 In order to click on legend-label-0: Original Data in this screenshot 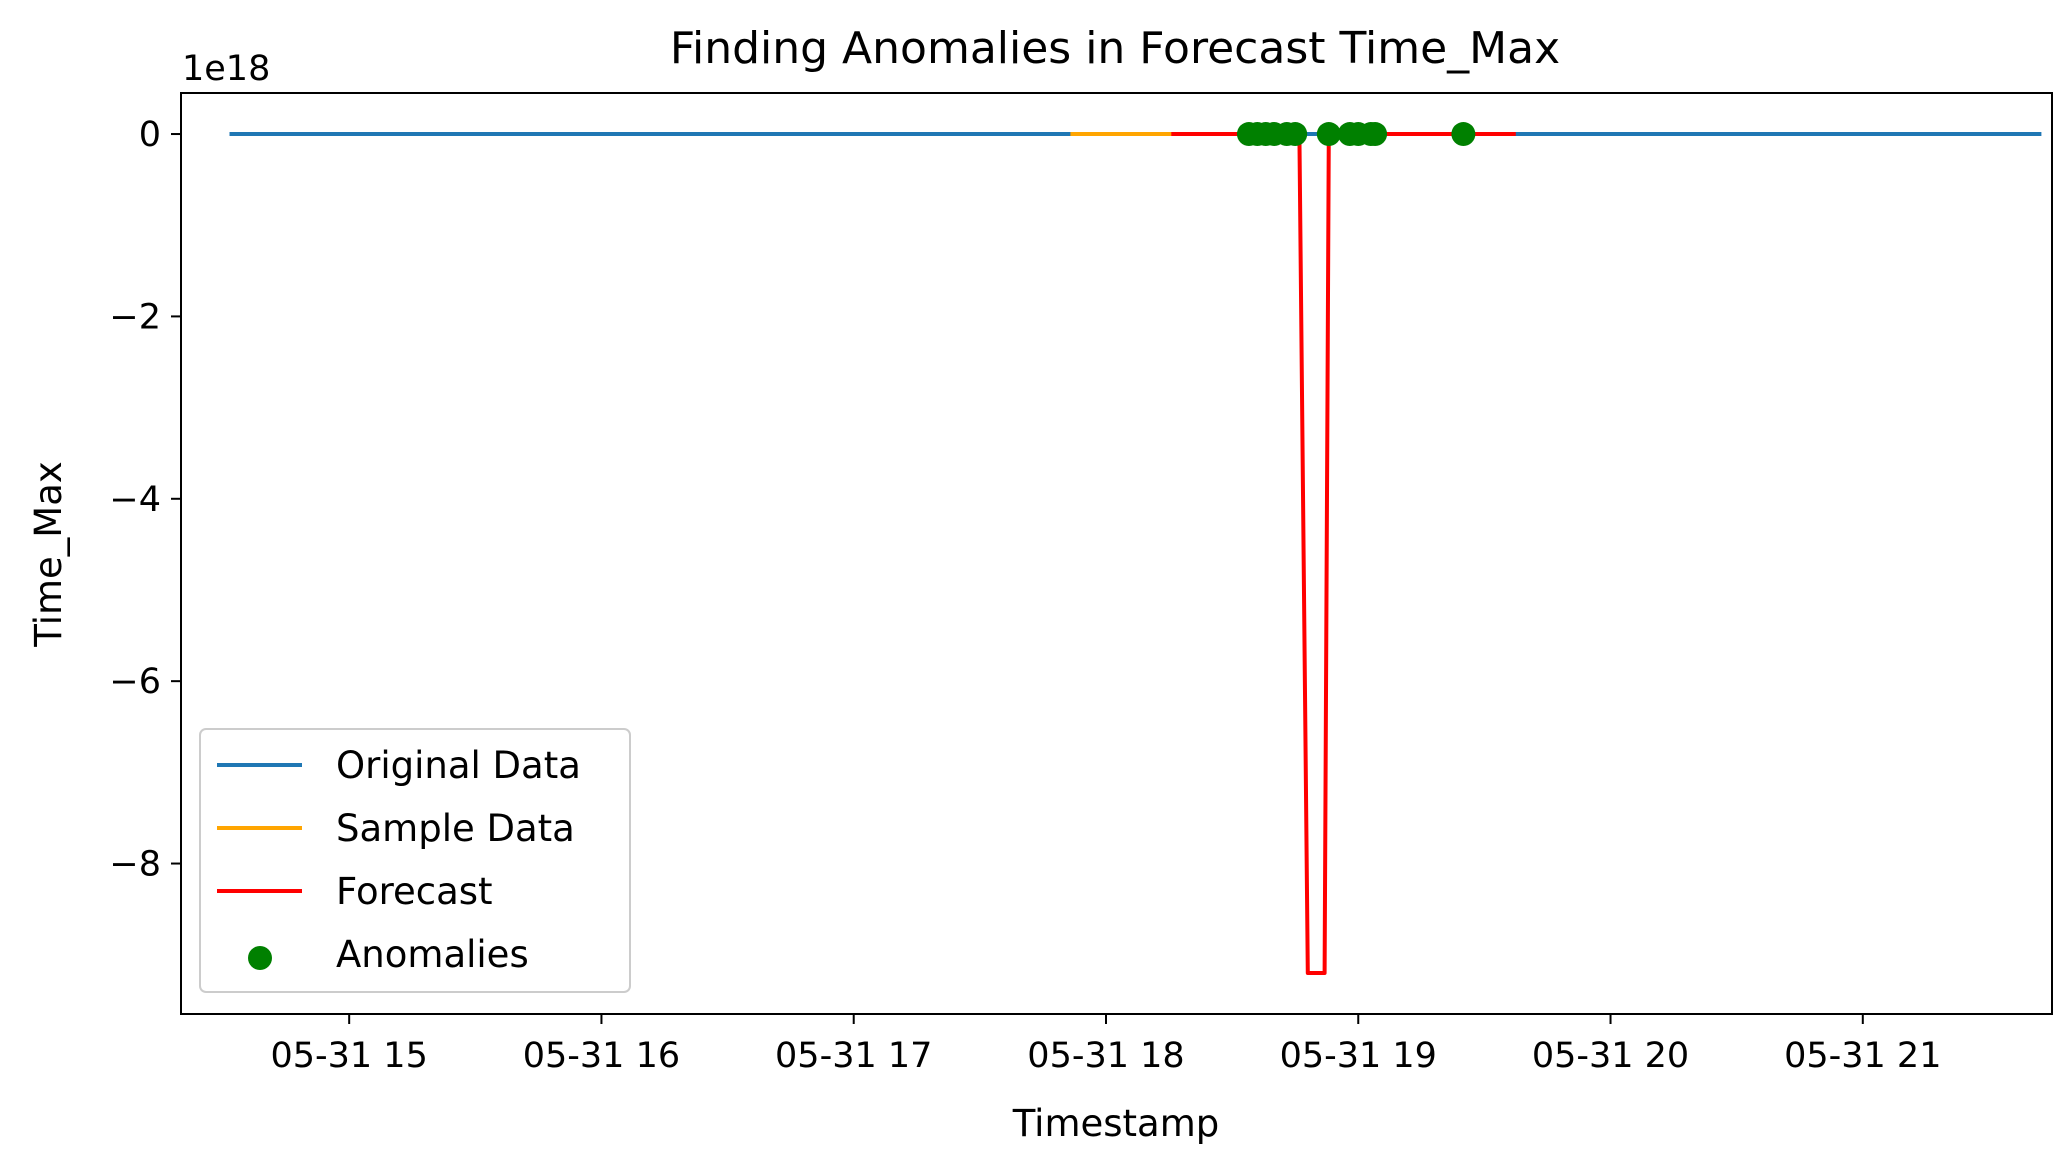, I will do `click(458, 765)`.